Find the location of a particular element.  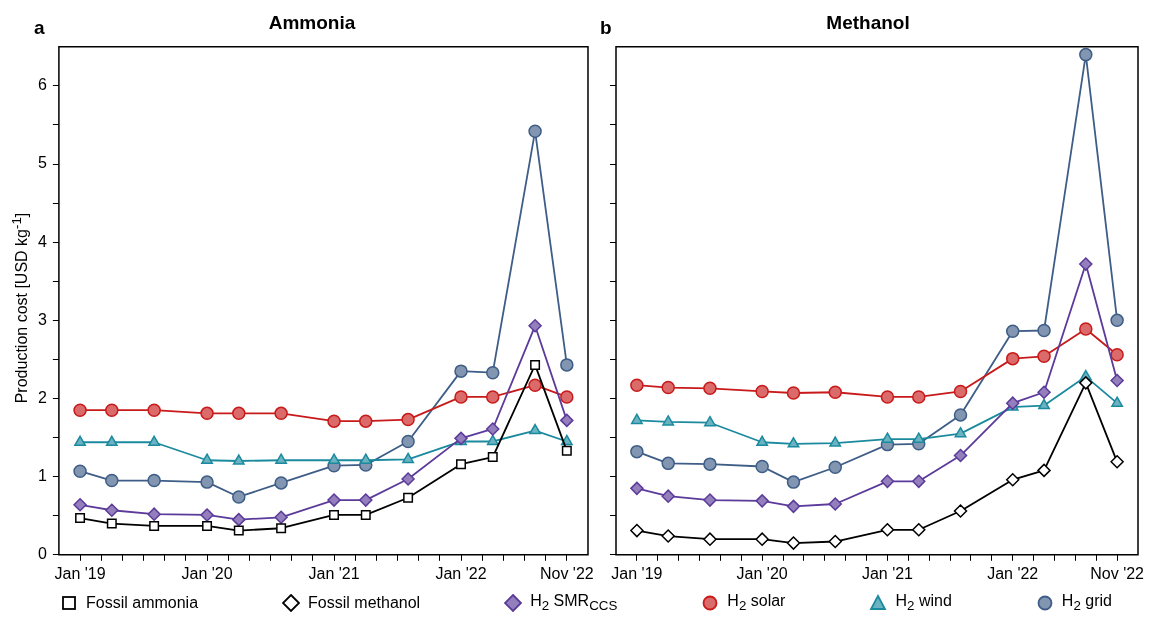

text: Fossil methanol is located at coordinates (364, 602).